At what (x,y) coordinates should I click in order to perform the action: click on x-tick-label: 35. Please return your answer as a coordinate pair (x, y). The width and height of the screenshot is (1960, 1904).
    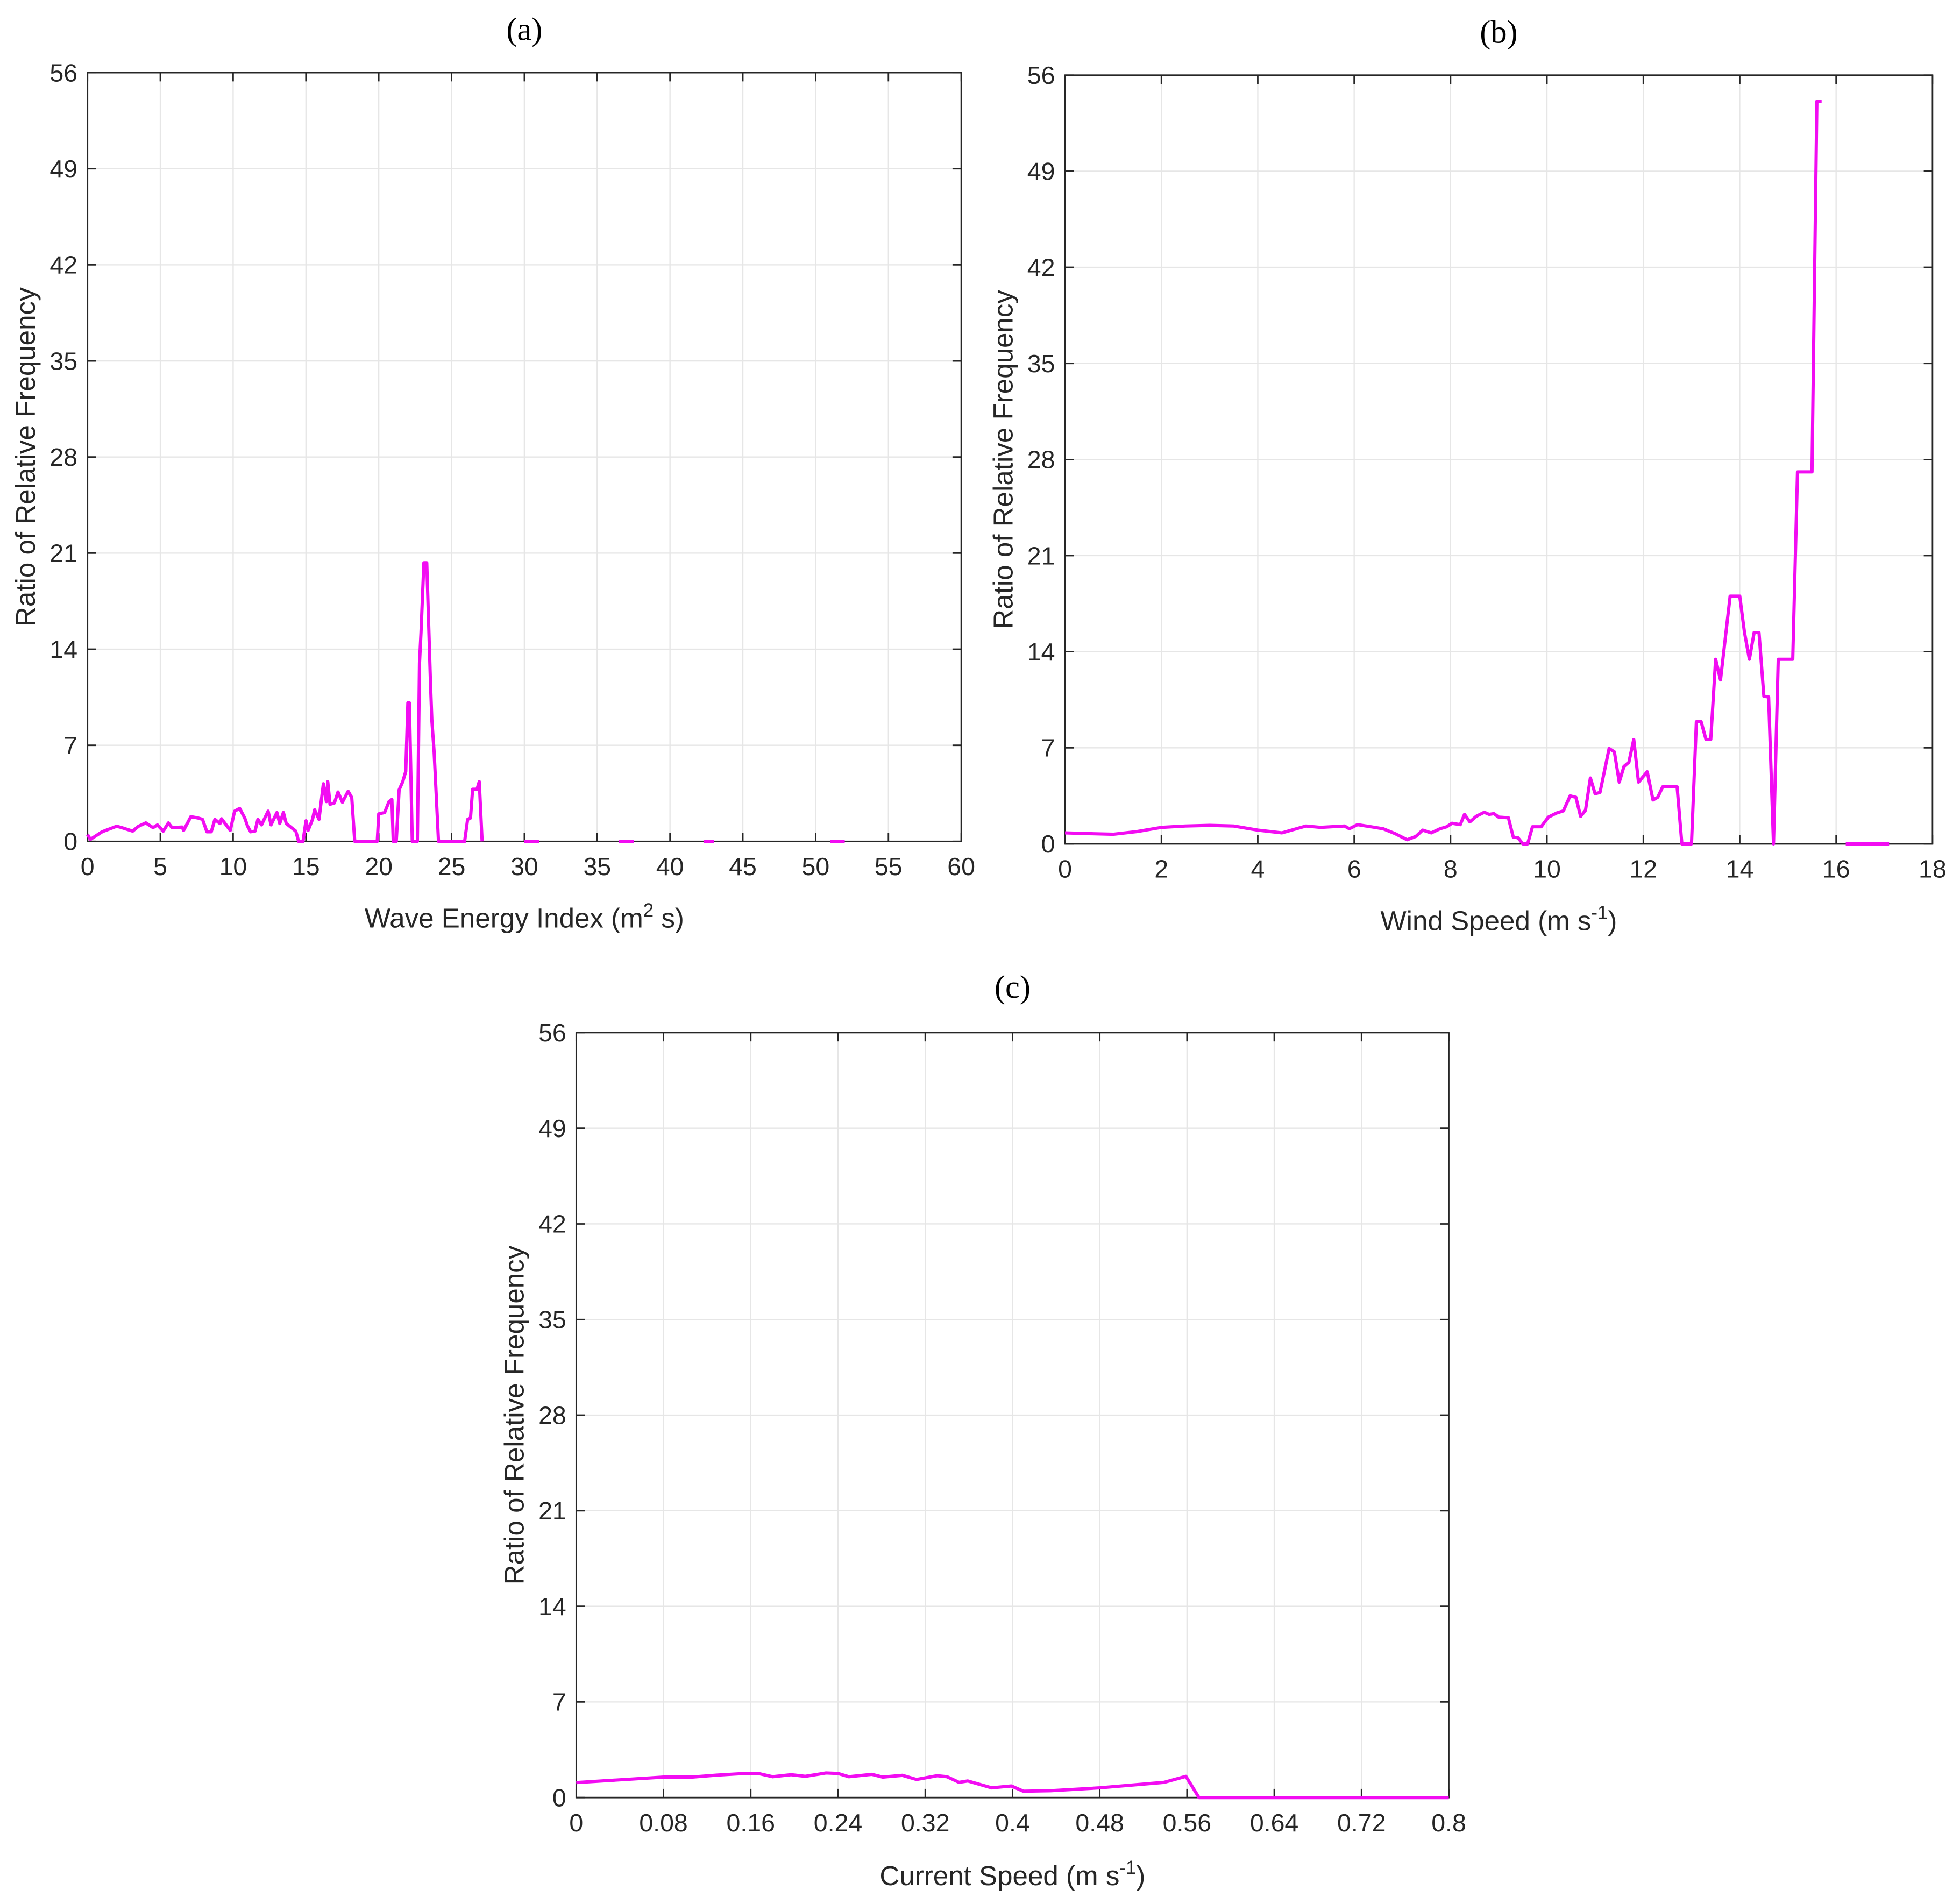
    Looking at the image, I should click on (597, 866).